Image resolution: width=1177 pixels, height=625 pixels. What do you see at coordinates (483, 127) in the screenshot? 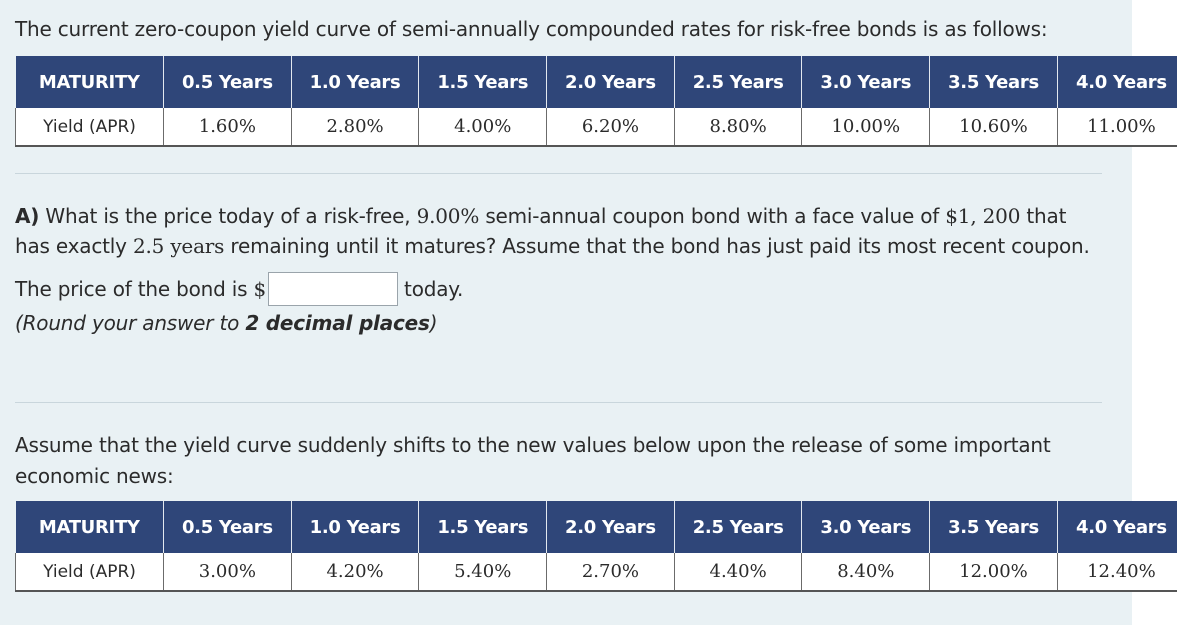
I see `yield-cell: 4.00%` at bounding box center [483, 127].